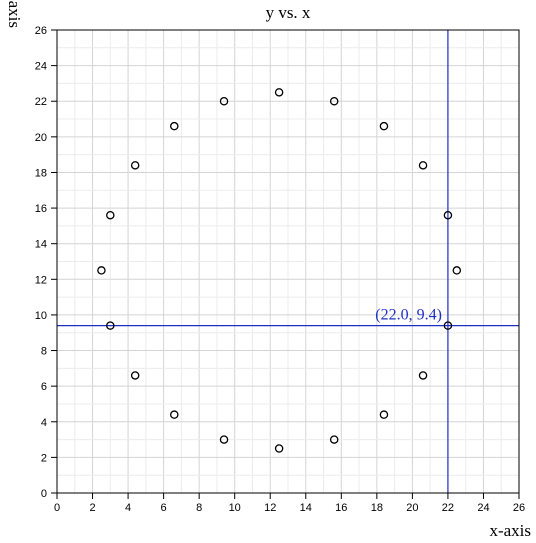 The height and width of the screenshot is (543, 536). What do you see at coordinates (41, 173) in the screenshot?
I see `y-tick-label: 18` at bounding box center [41, 173].